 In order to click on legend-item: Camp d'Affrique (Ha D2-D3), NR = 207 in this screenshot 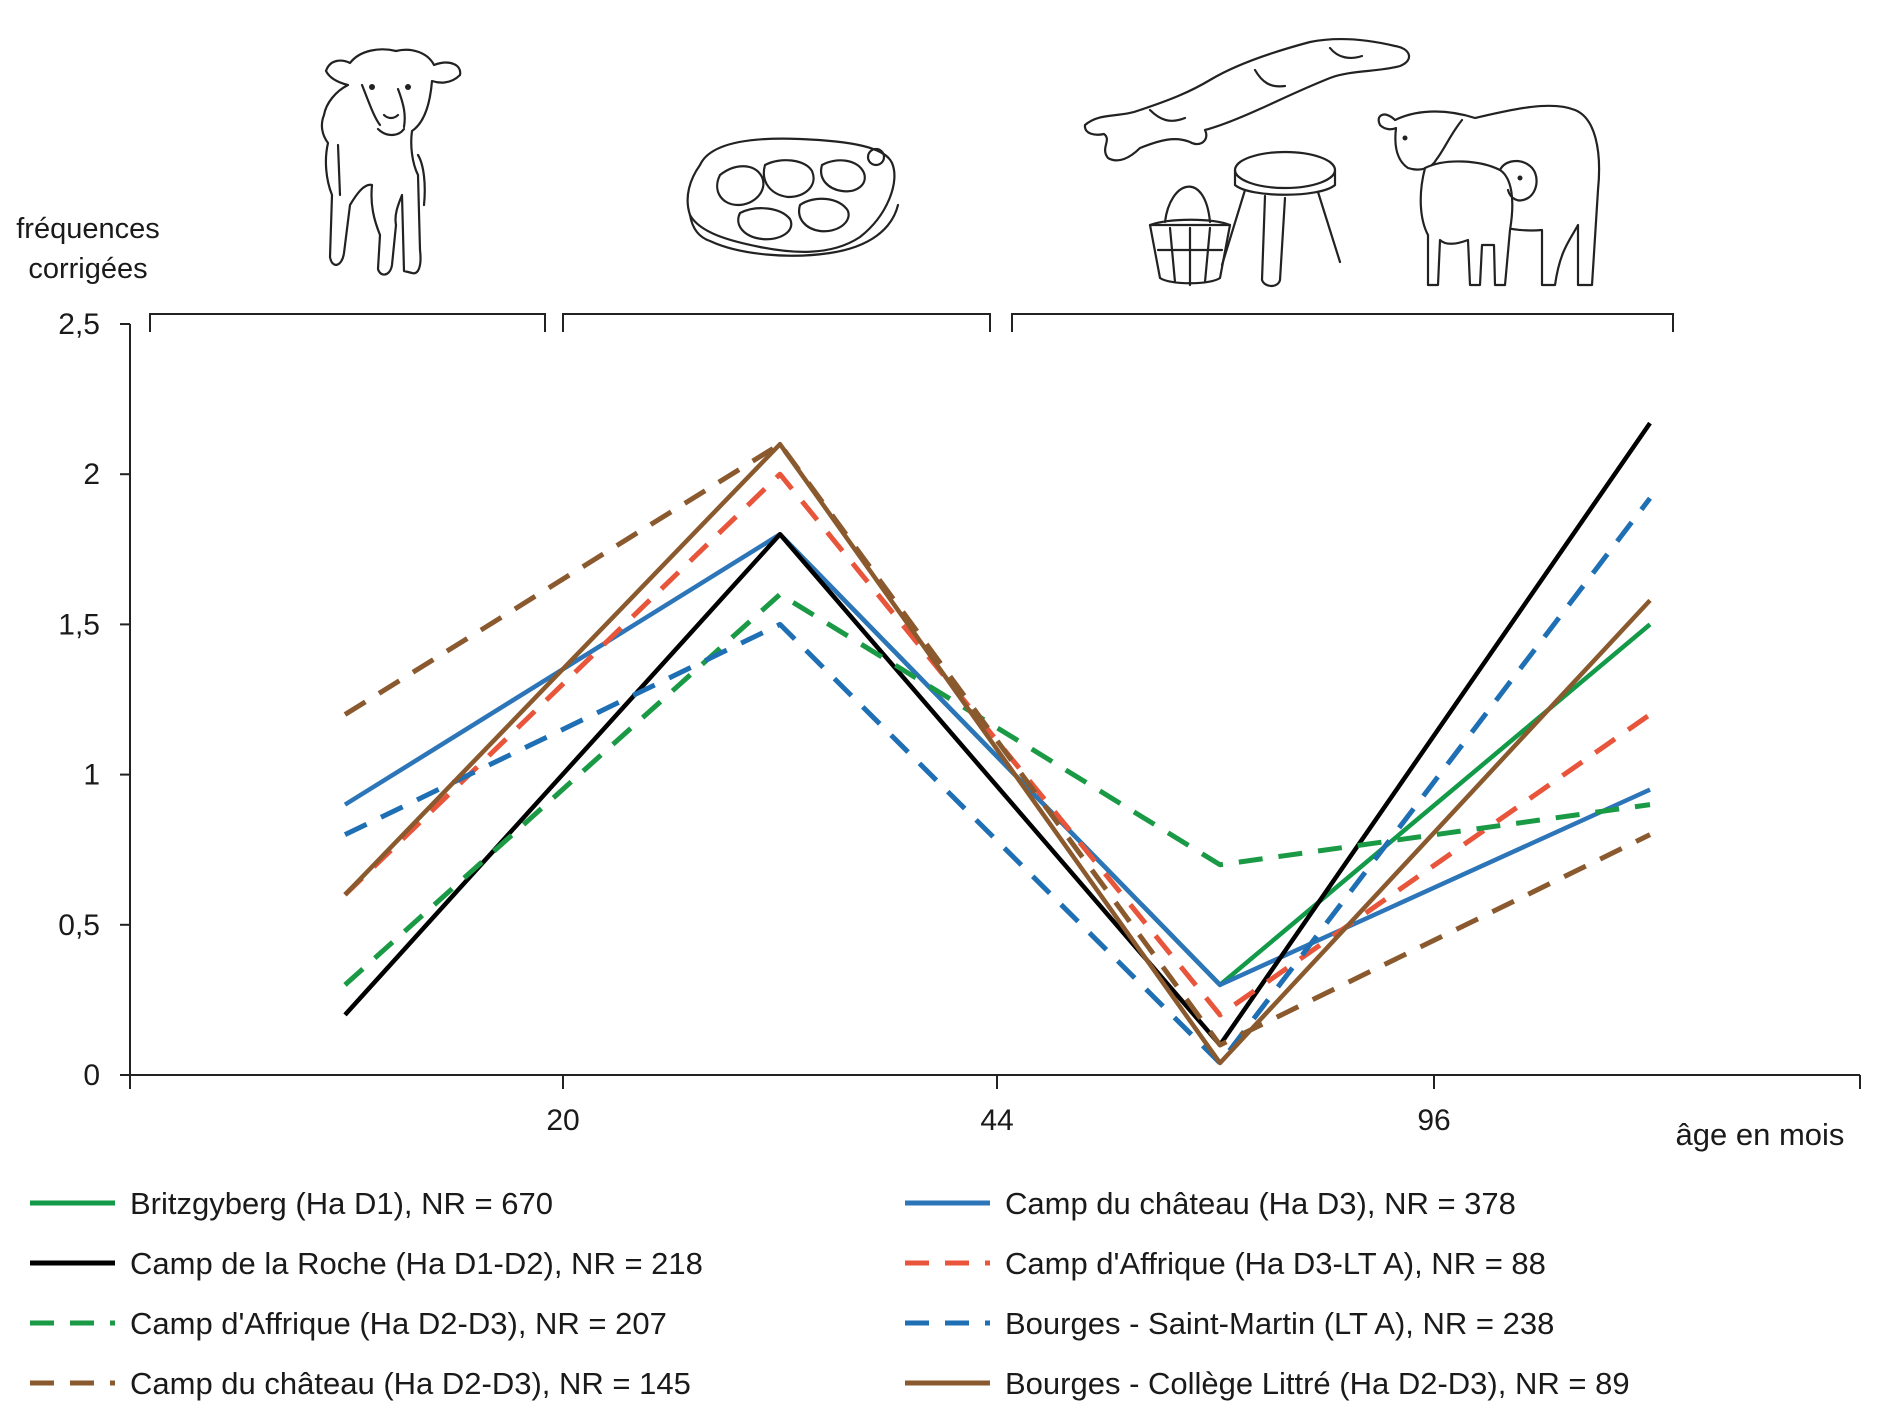, I will do `click(348, 1323)`.